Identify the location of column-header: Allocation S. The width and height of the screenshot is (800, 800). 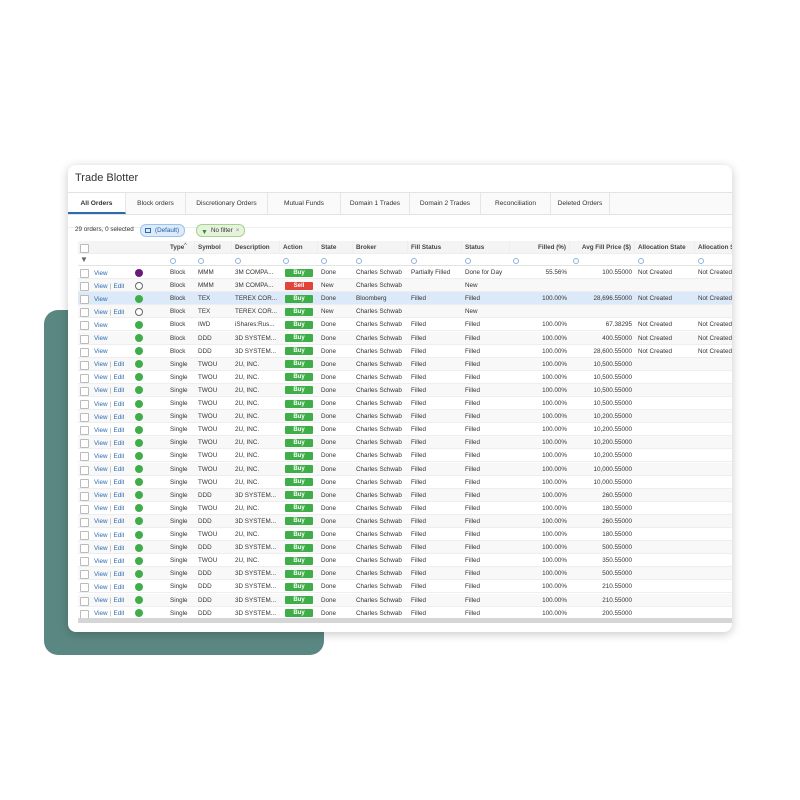
(713, 247).